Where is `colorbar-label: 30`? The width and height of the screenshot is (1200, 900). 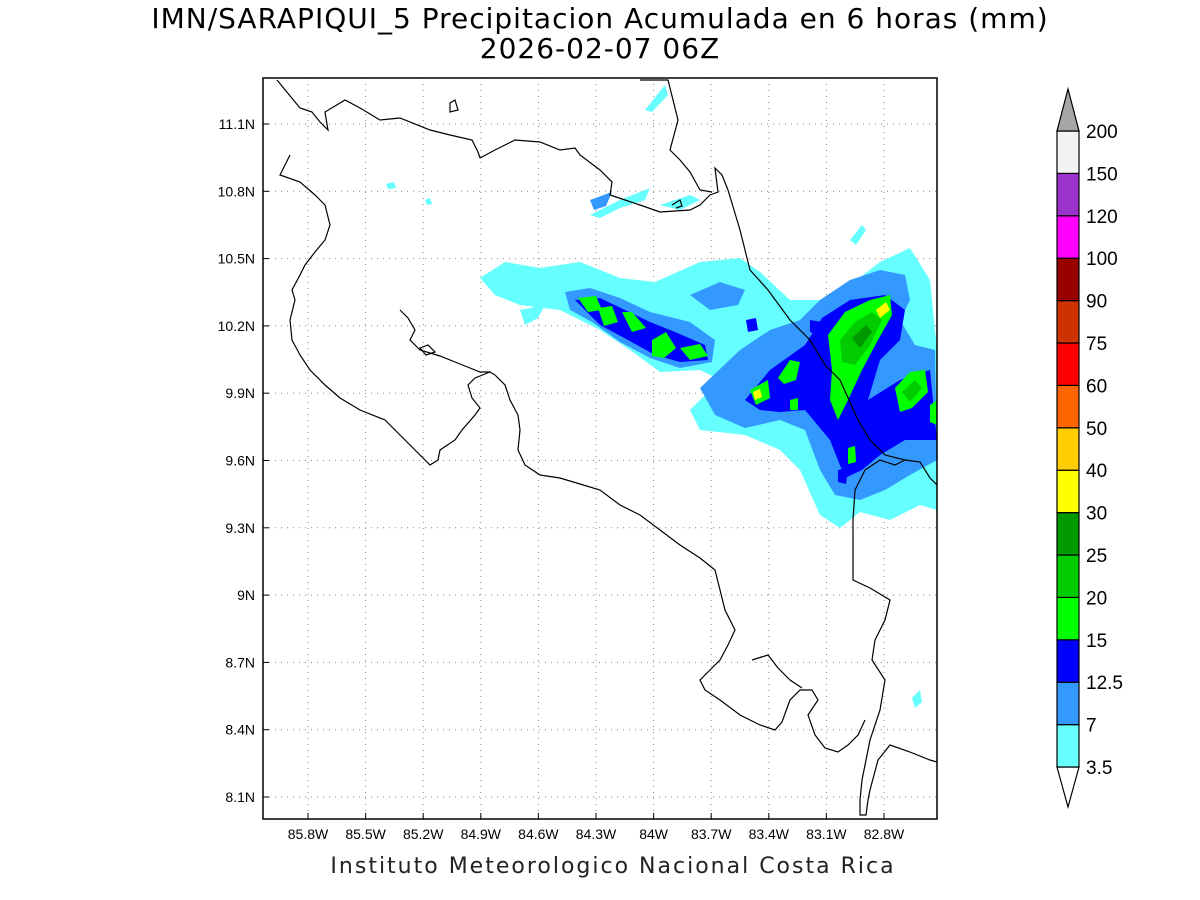
colorbar-label: 30 is located at coordinates (1096, 514).